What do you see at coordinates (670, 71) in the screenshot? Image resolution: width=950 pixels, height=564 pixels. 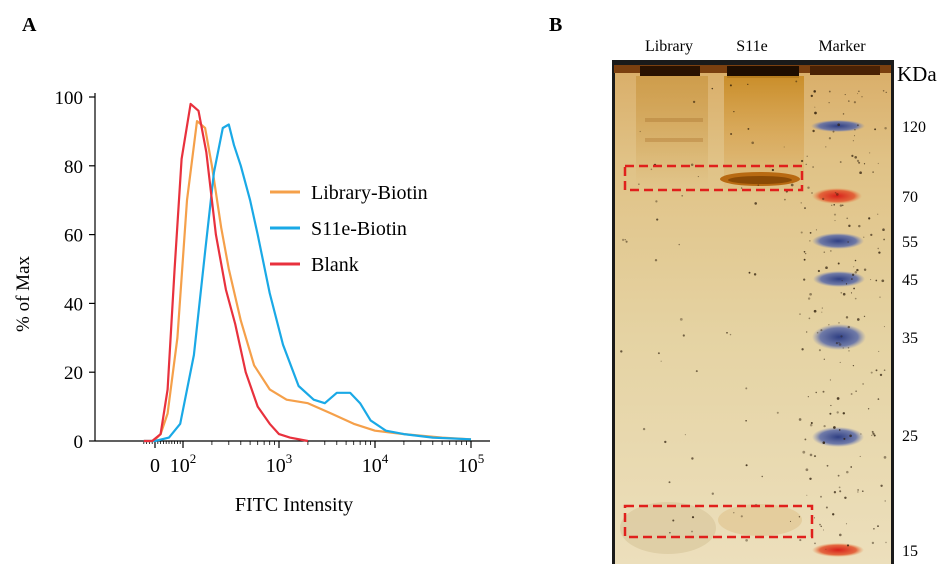 I see `well-library` at bounding box center [670, 71].